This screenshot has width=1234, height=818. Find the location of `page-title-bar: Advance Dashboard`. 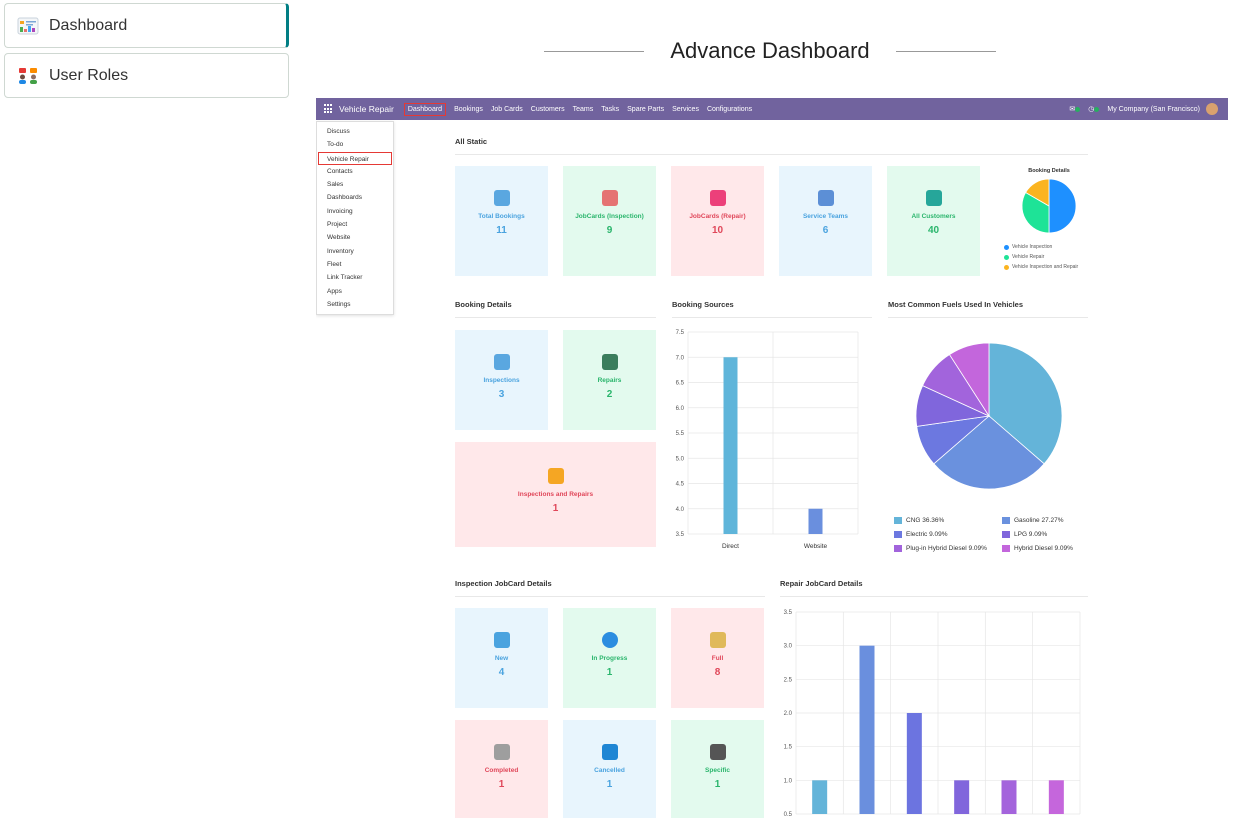

page-title-bar: Advance Dashboard is located at coordinates (770, 51).